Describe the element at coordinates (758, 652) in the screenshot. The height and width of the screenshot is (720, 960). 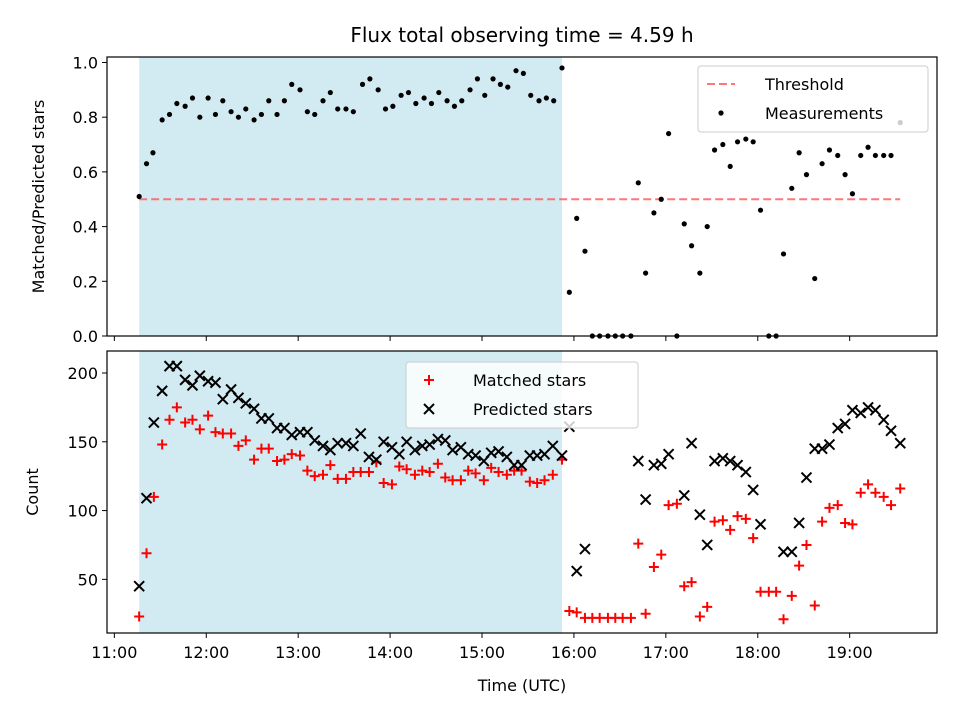
I see `x-tick-label: 18:00` at that location.